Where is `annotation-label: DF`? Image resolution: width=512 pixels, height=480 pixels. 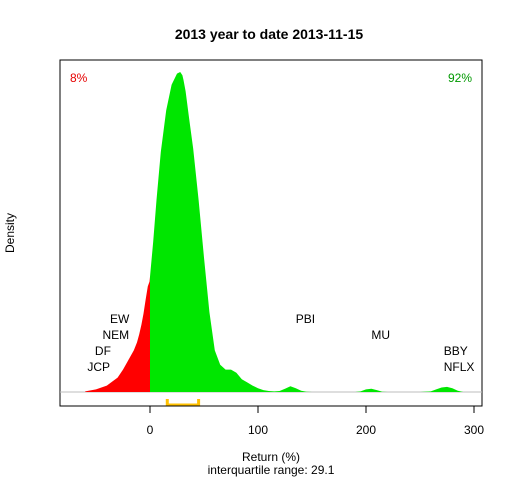
annotation-label: DF is located at coordinates (103, 351).